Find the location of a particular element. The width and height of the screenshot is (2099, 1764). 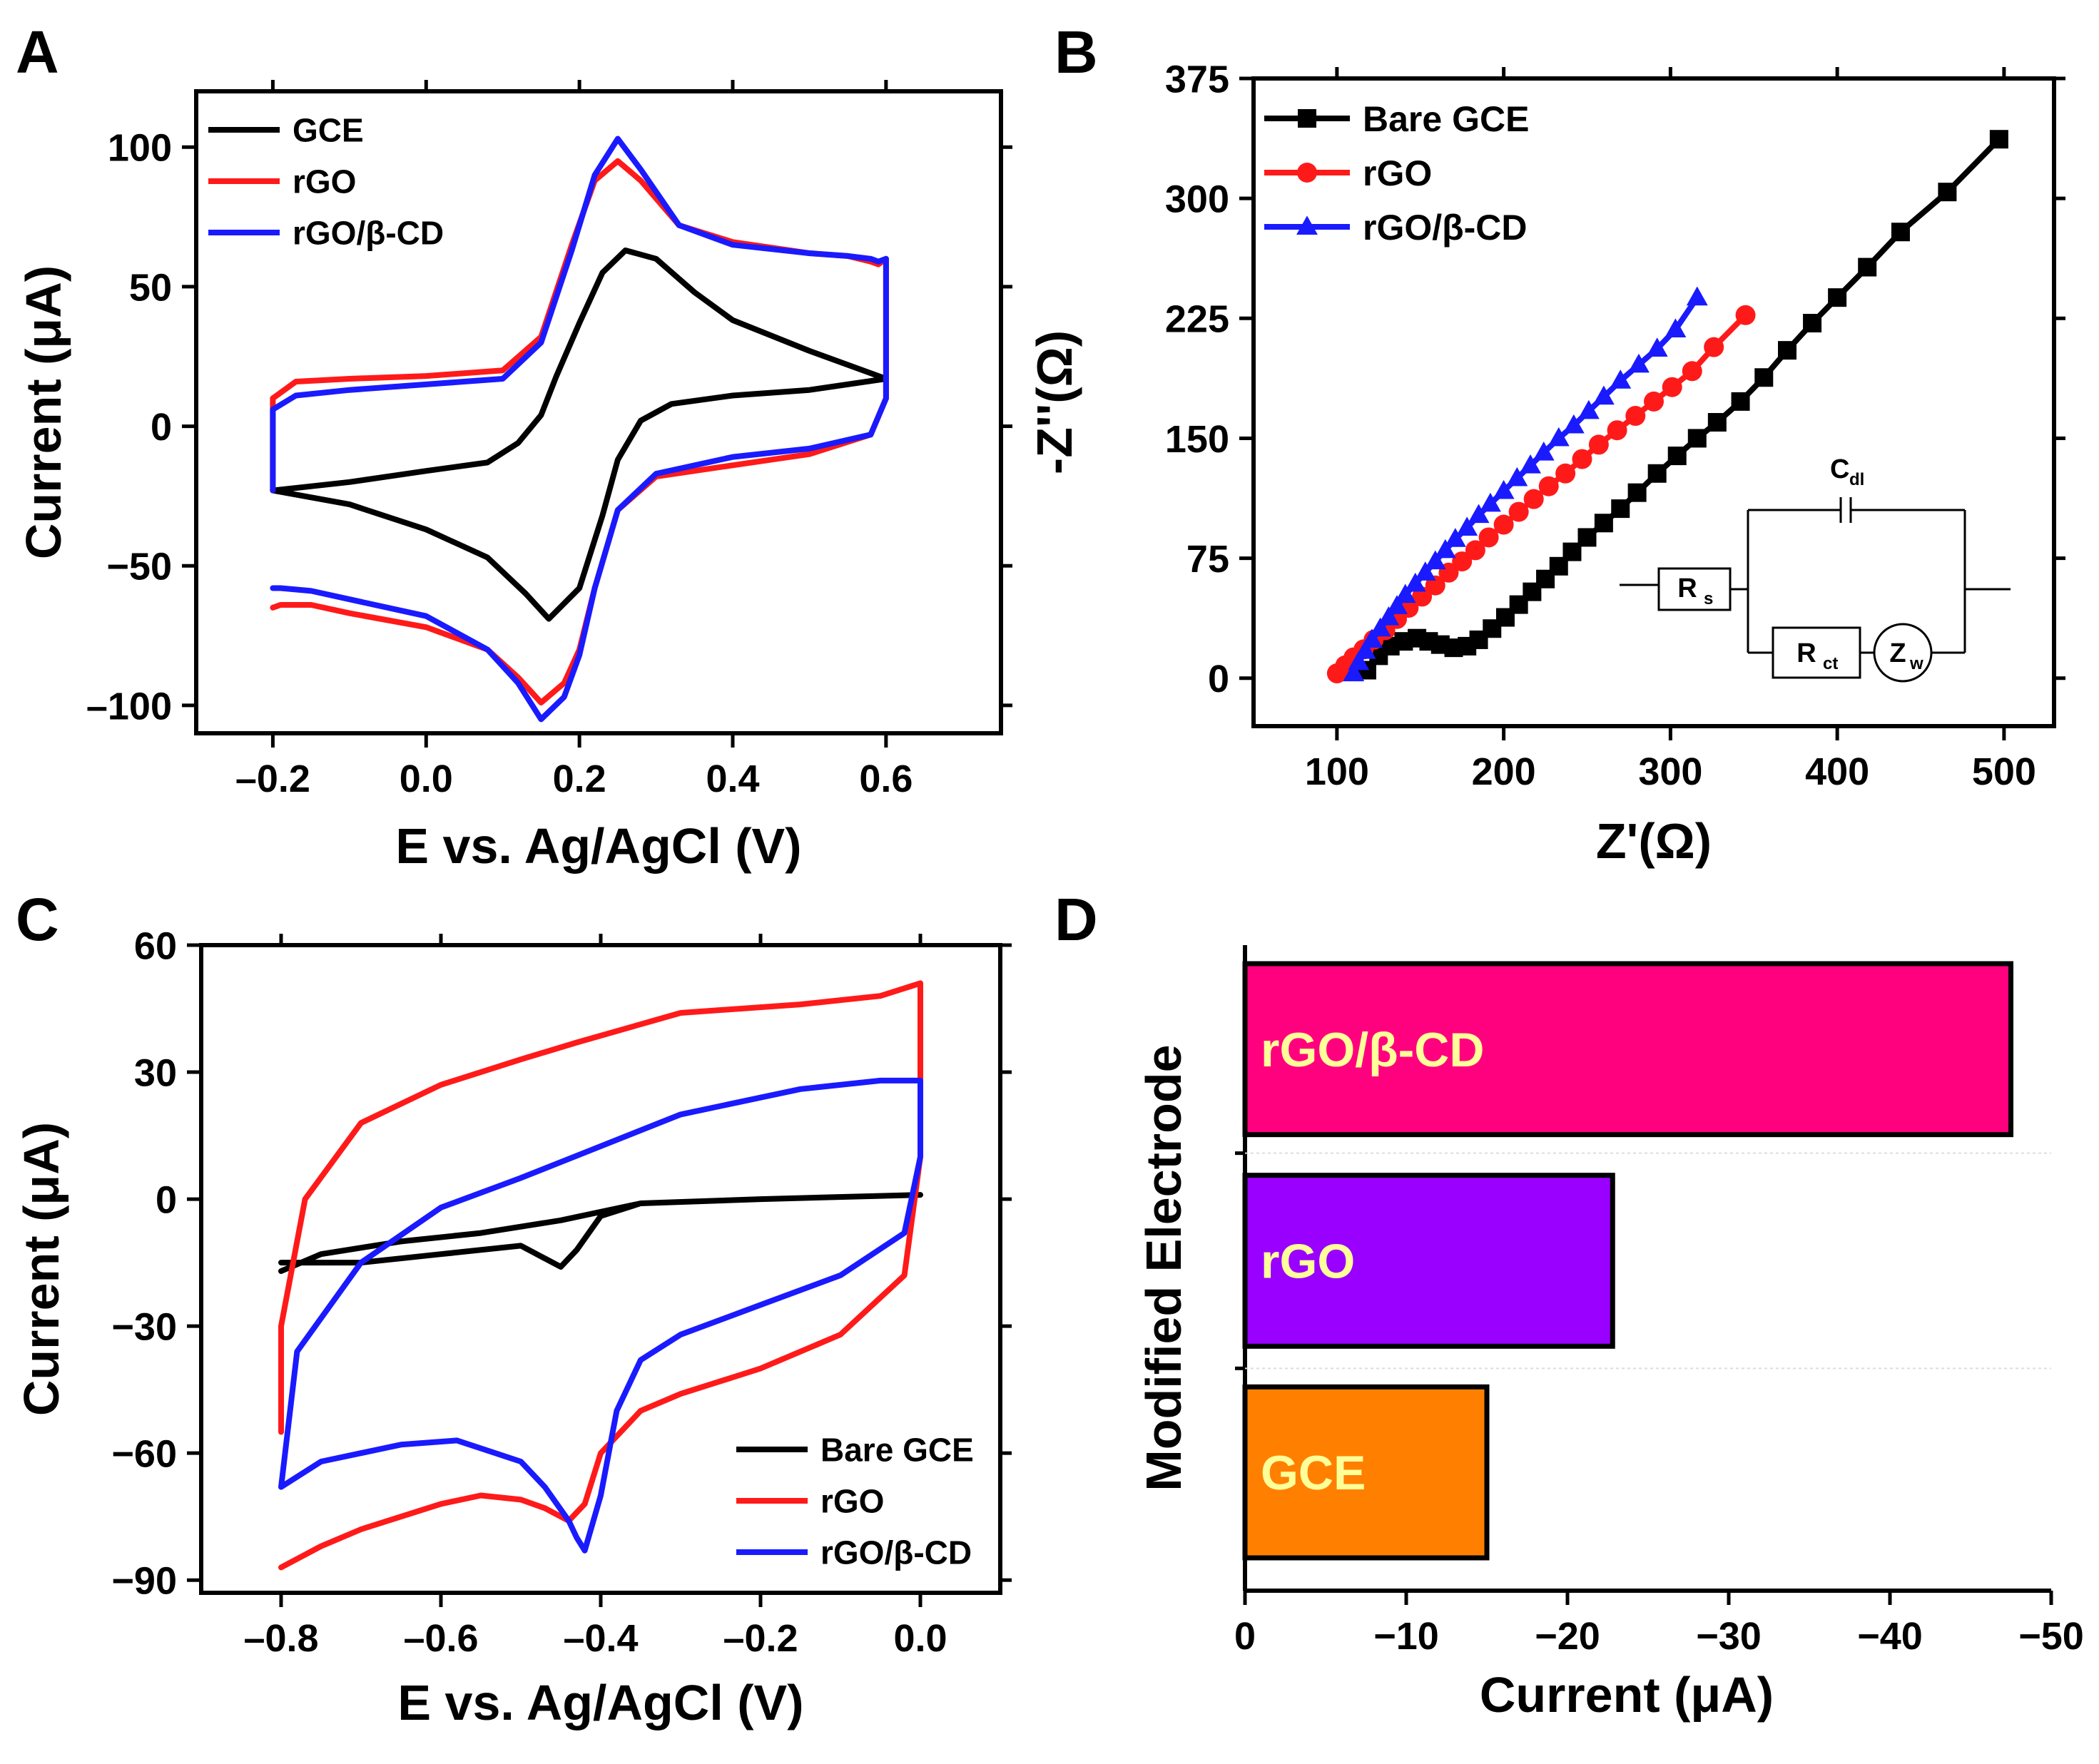

panel-d-bar-label: rGO is located at coordinates (1308, 1262).